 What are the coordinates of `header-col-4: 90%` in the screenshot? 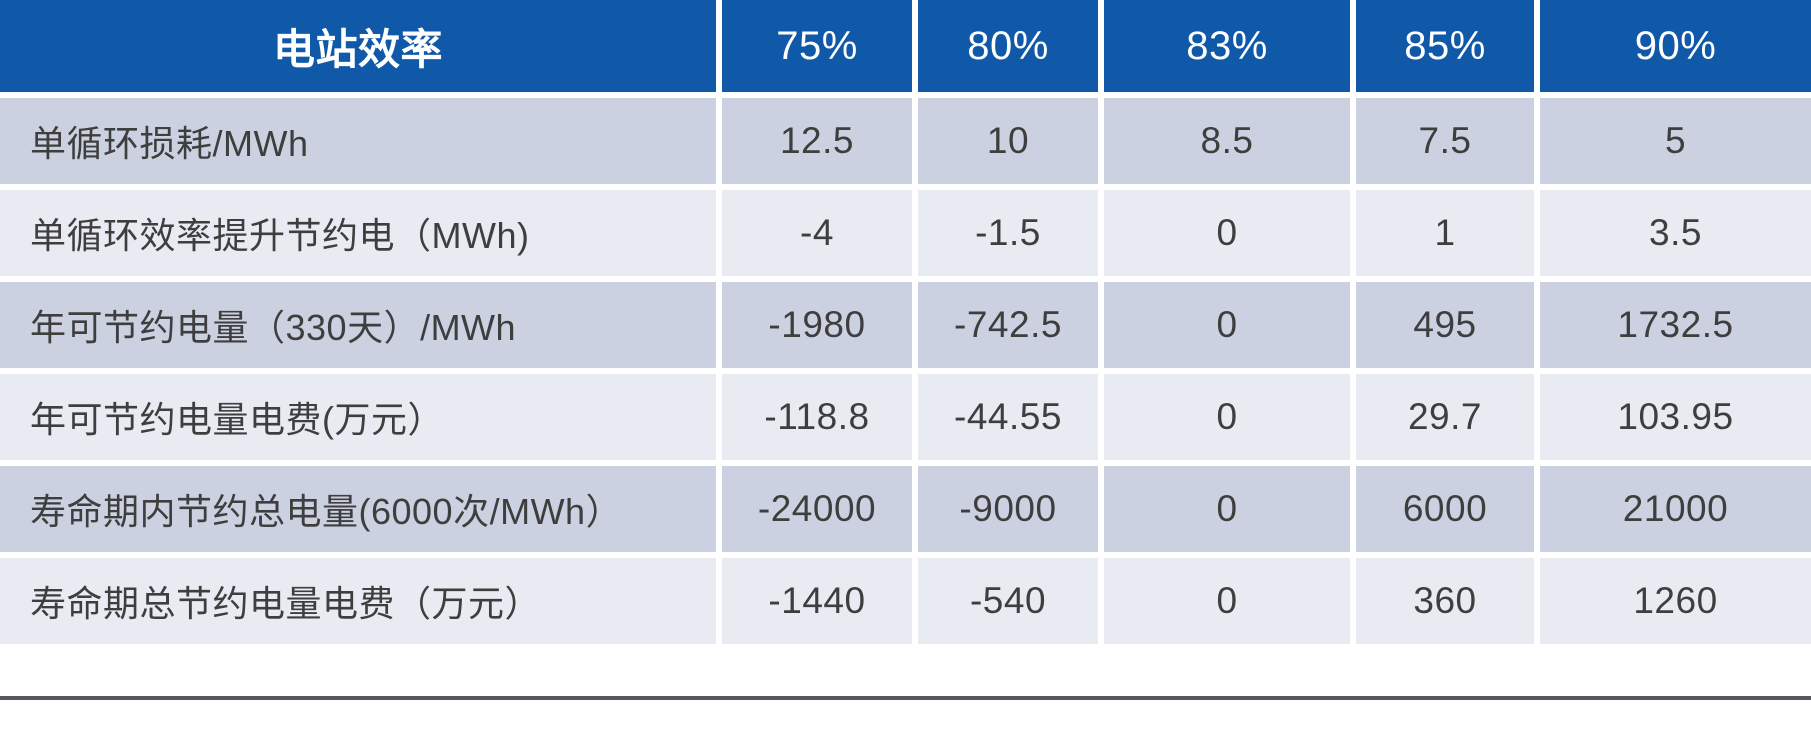 It's located at (1672, 46).